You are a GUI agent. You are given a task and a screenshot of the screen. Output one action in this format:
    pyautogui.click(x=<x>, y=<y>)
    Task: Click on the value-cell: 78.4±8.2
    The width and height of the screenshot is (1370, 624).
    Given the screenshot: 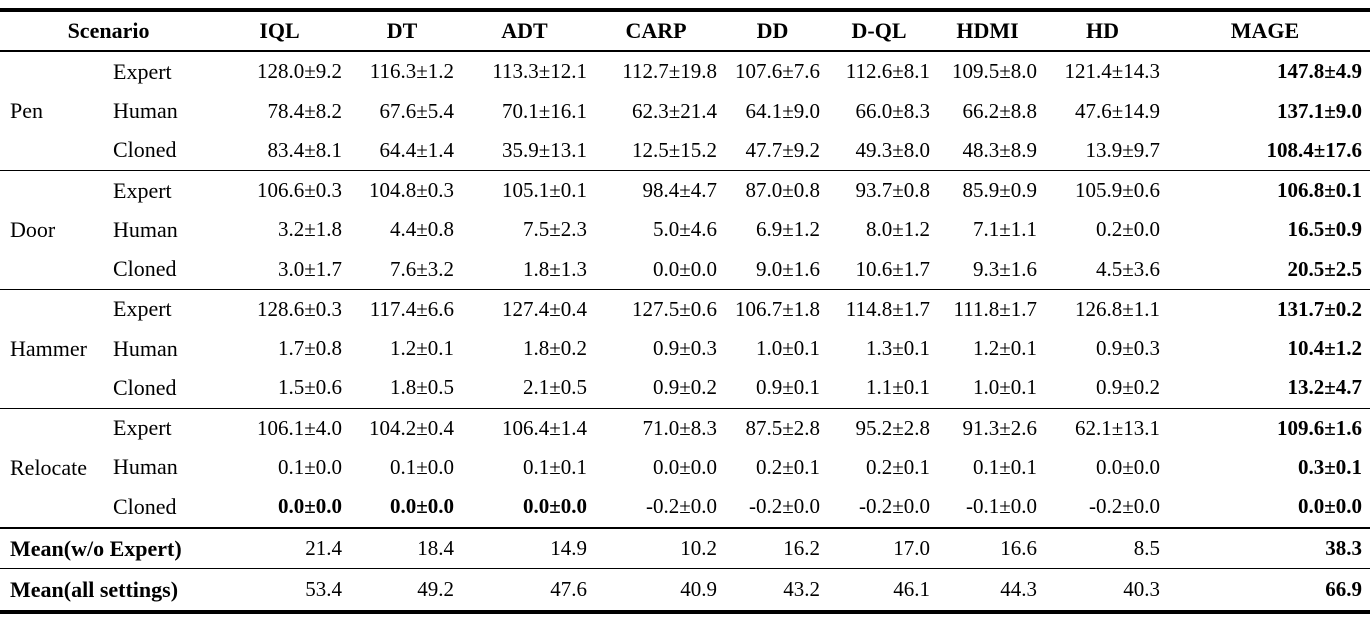 What is the action you would take?
    pyautogui.click(x=305, y=110)
    